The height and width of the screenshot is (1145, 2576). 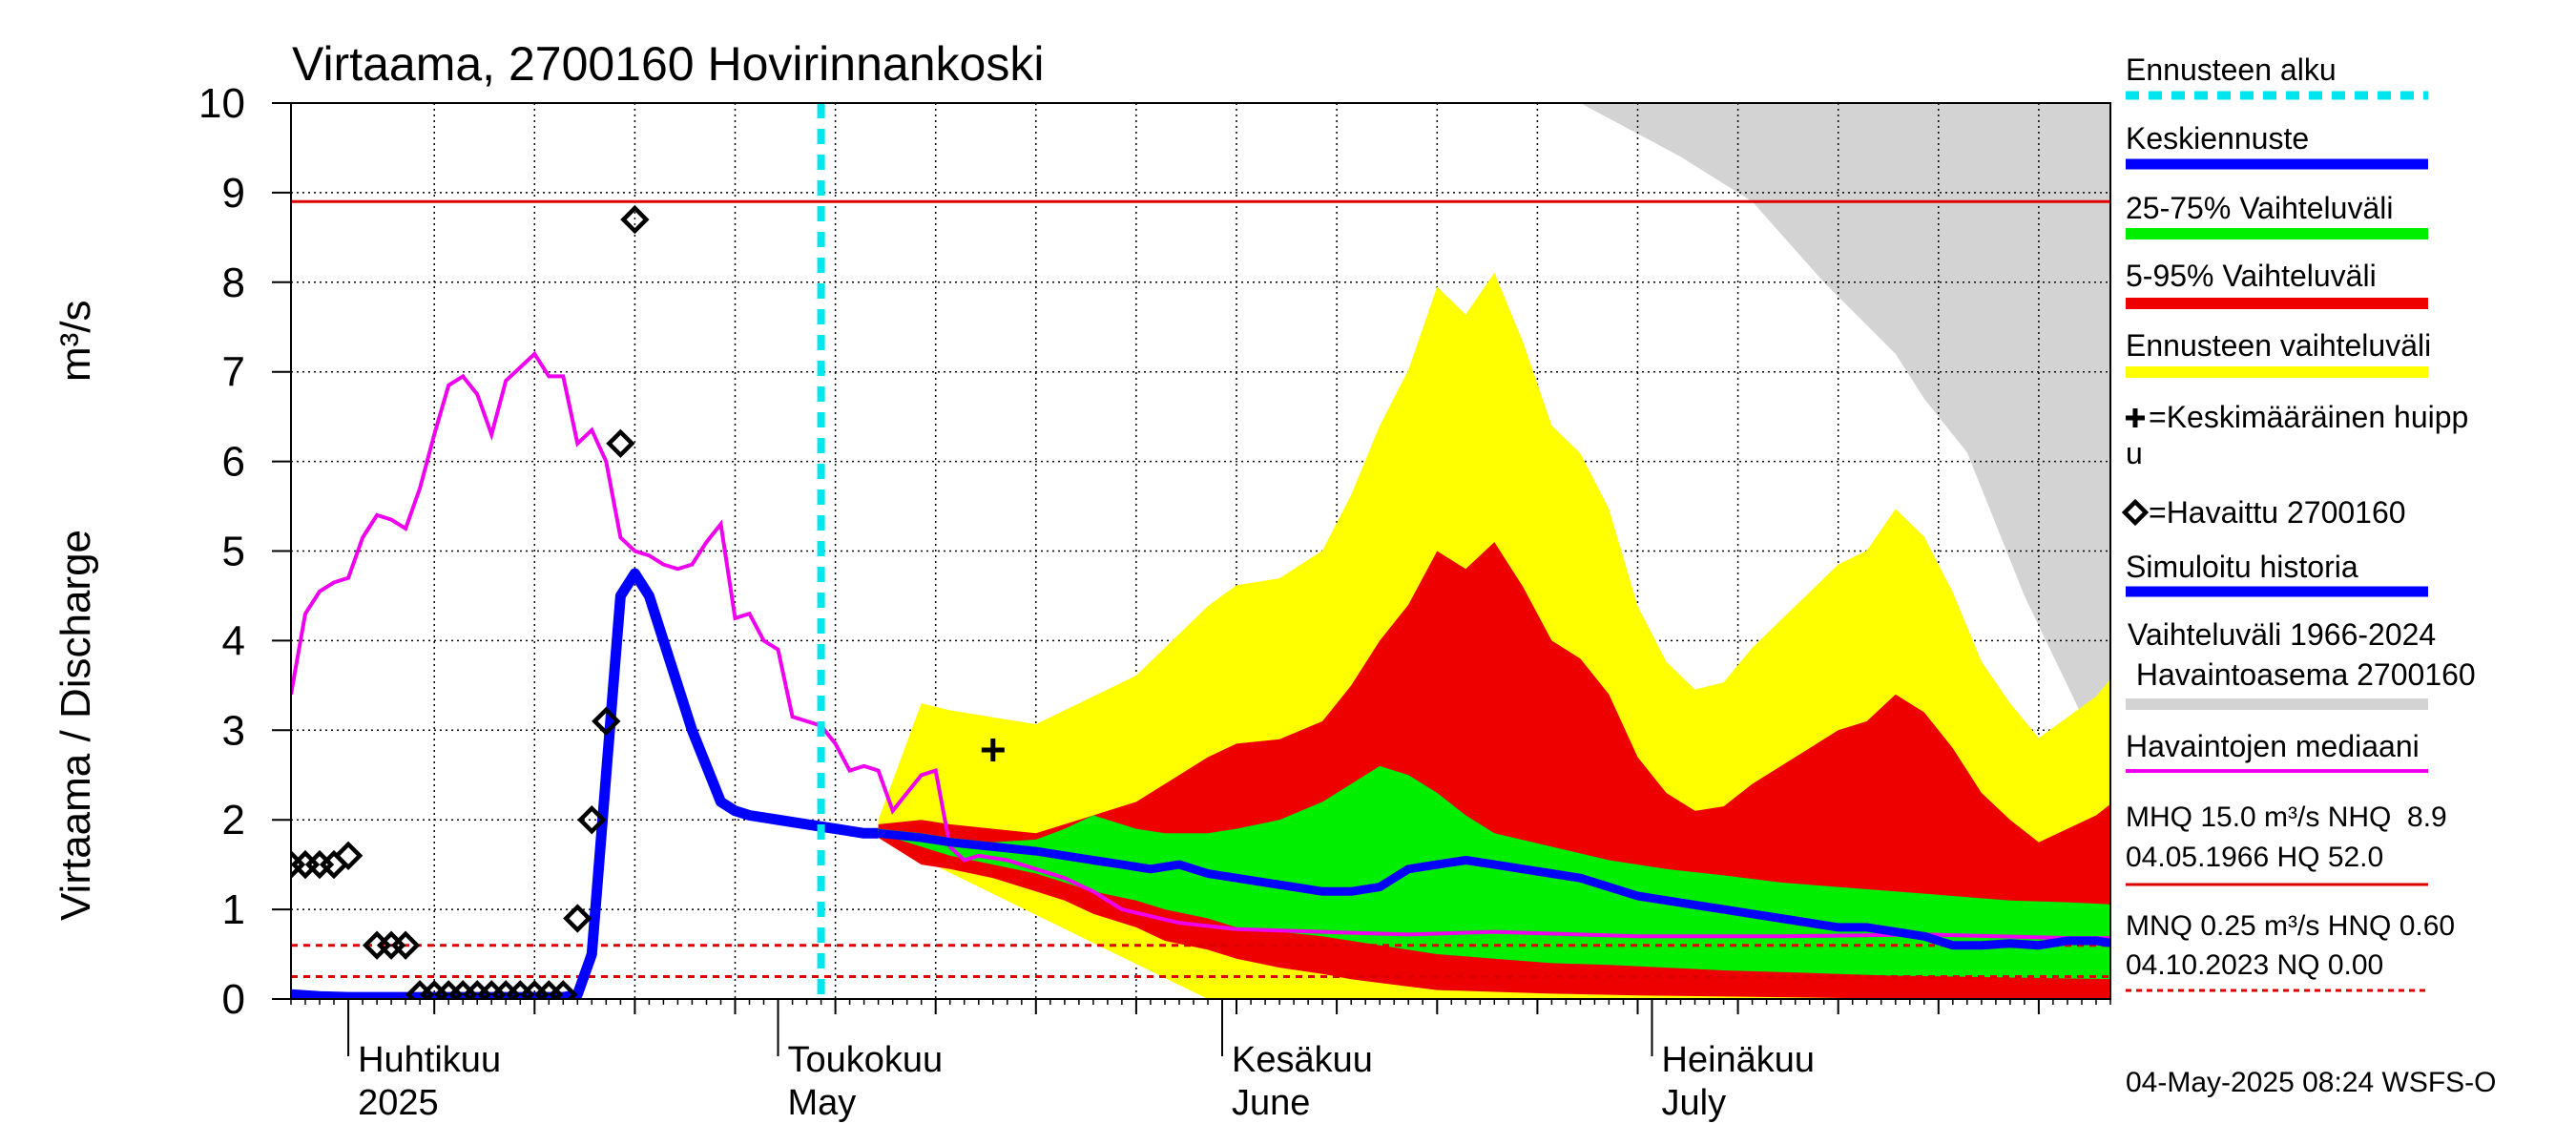 I want to click on legend-stats-hq: 04.05.1966 HQ 52.0, so click(x=2254, y=857).